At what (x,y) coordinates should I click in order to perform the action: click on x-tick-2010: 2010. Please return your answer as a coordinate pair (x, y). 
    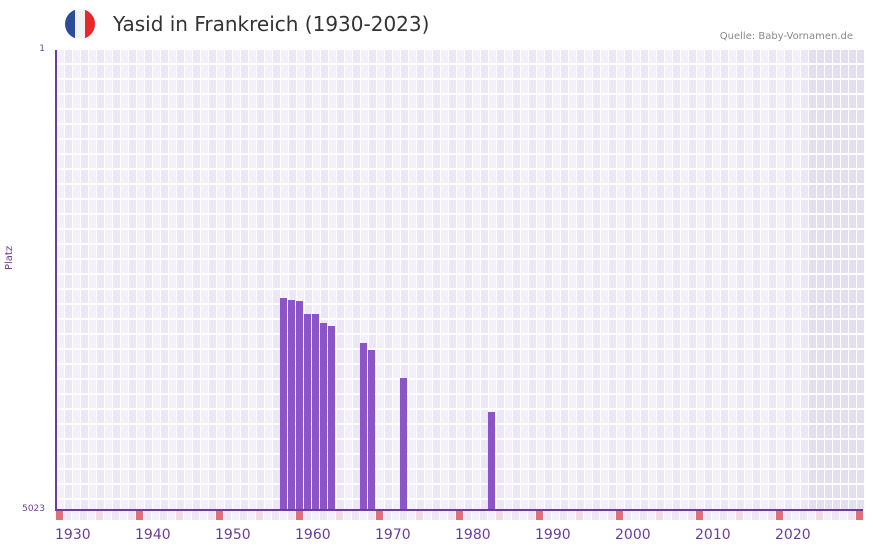
    Looking at the image, I should click on (713, 535).